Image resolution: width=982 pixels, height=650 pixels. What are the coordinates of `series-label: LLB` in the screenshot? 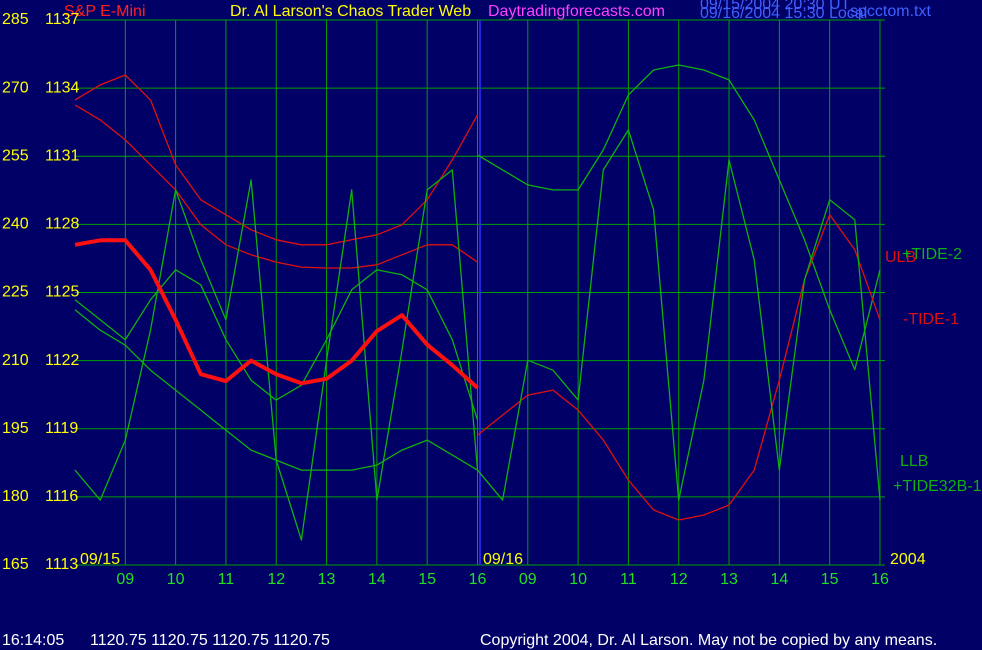 It's located at (914, 461).